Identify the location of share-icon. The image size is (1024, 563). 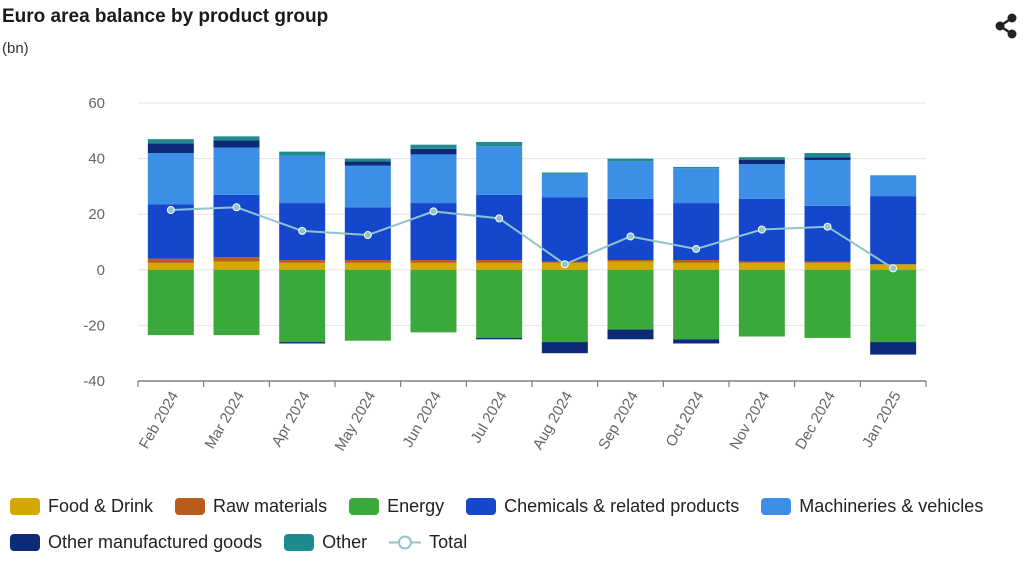
(1006, 26).